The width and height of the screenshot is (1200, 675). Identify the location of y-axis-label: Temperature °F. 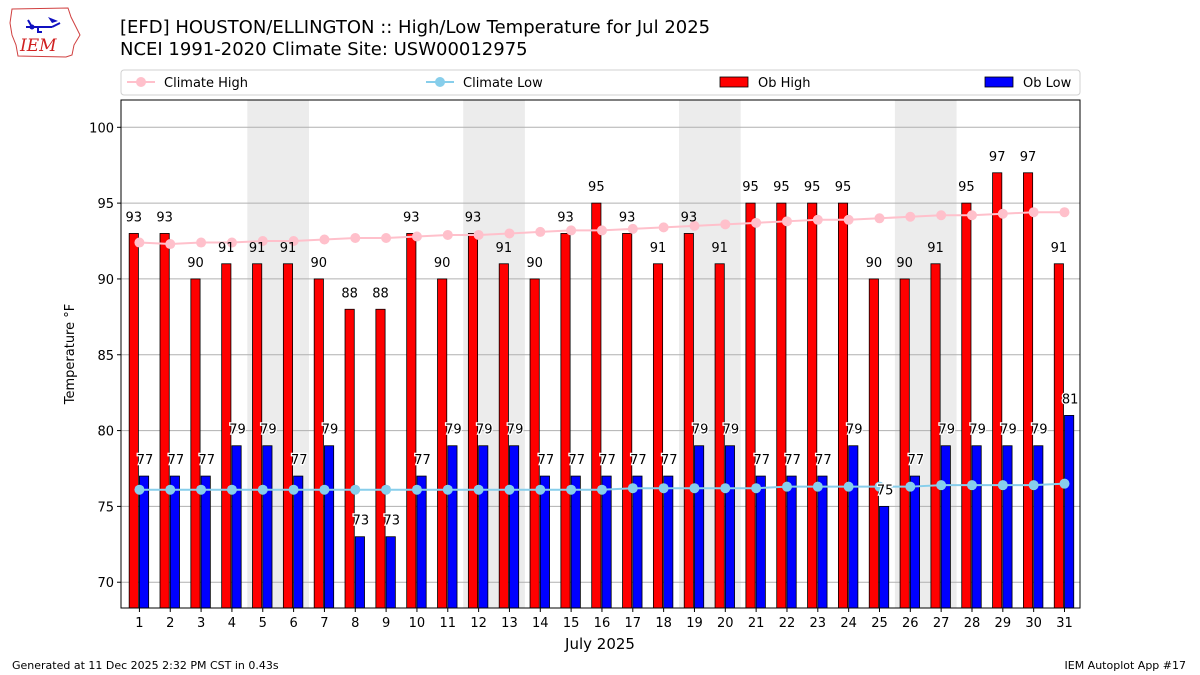
(70, 354).